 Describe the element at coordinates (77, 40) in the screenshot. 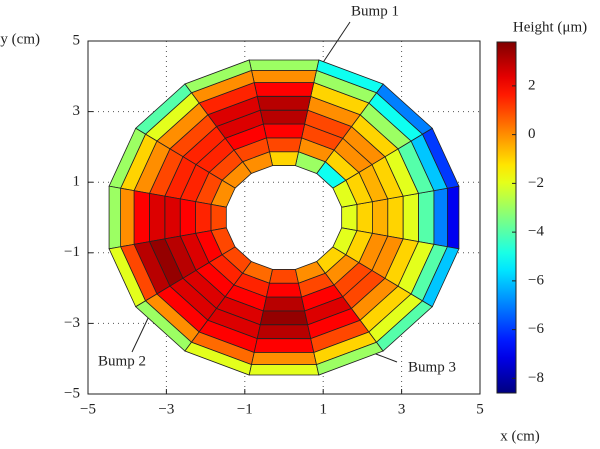

I see `y-tick-label: 5` at that location.